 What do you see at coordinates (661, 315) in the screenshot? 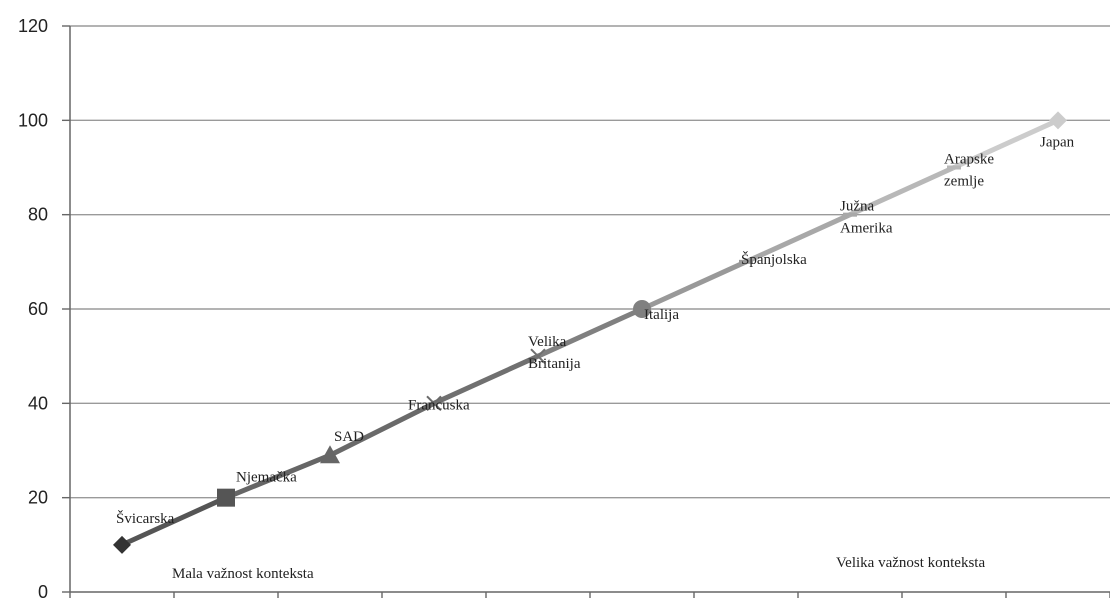
I see `data-label: Italija` at bounding box center [661, 315].